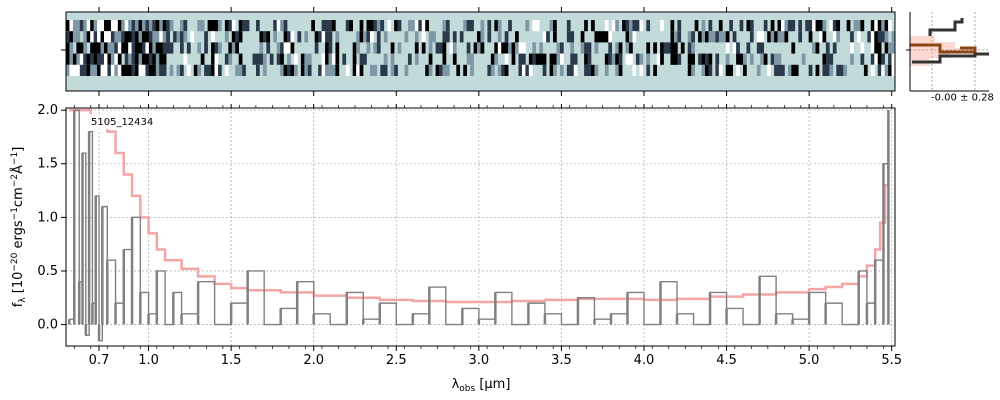 This screenshot has width=1000, height=400. Describe the element at coordinates (47, 325) in the screenshot. I see `y-tick-label: 0.0` at that location.